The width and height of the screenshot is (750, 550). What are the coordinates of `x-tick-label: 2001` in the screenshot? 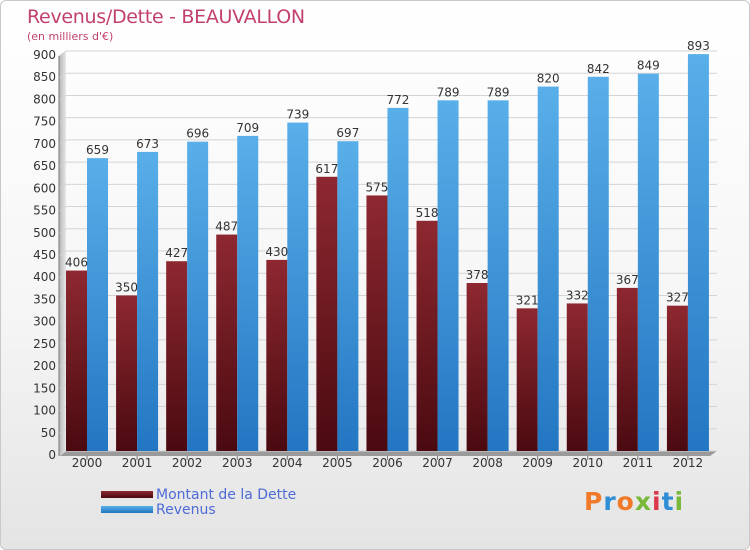 It's located at (137, 463).